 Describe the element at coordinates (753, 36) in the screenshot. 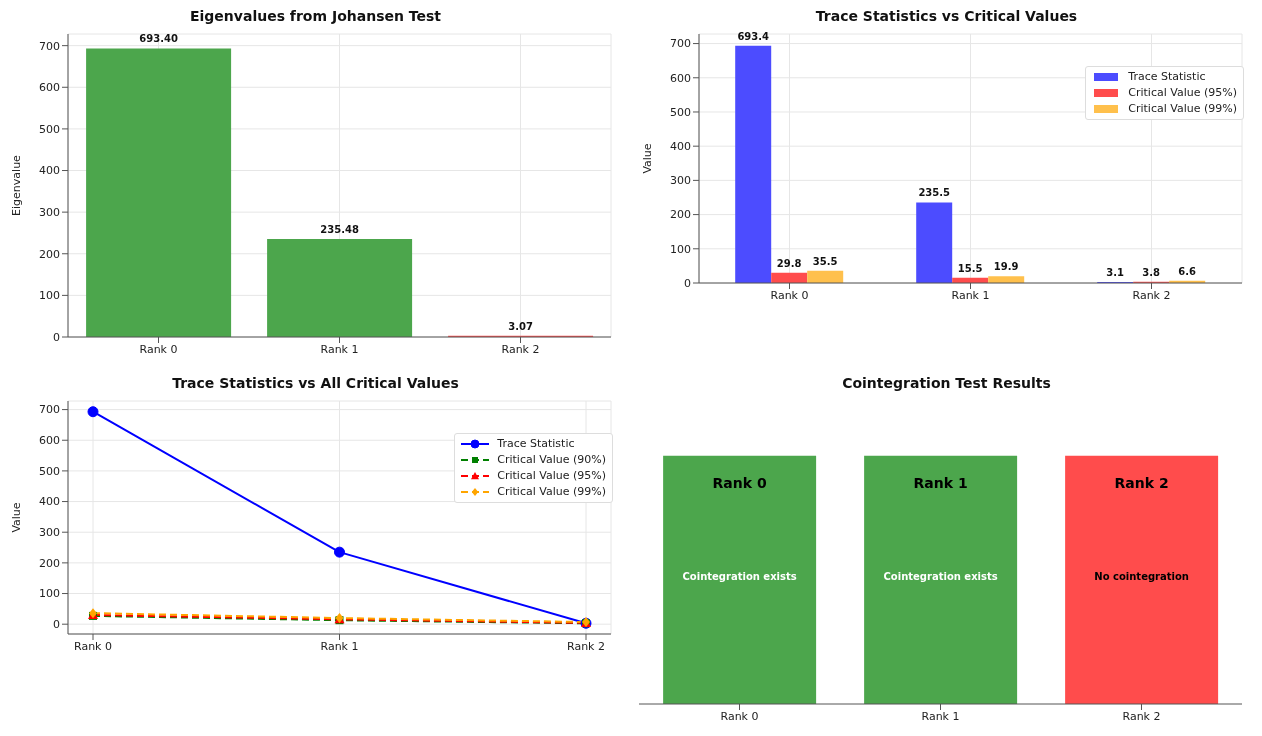

I see `data-label: 693.4` at that location.